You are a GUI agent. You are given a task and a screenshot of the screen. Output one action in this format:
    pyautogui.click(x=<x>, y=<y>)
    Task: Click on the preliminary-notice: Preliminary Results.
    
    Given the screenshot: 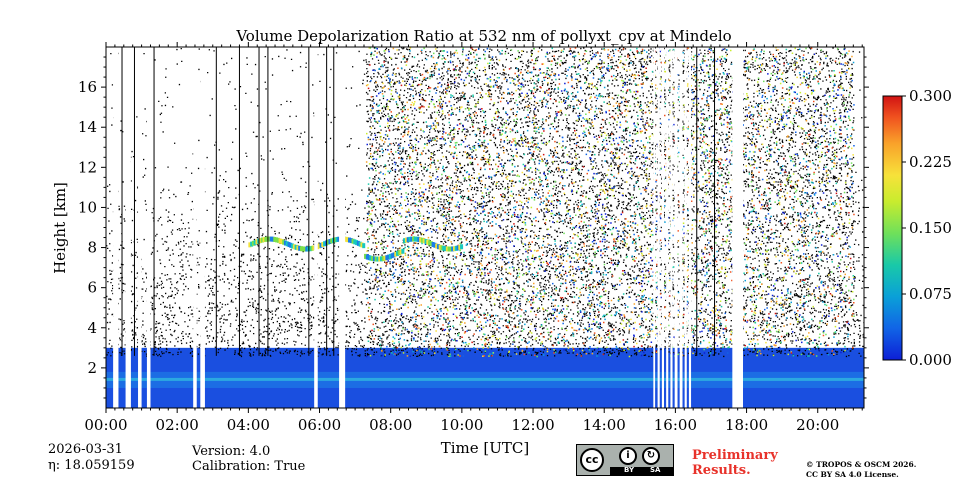 What is the action you would take?
    pyautogui.click(x=735, y=463)
    